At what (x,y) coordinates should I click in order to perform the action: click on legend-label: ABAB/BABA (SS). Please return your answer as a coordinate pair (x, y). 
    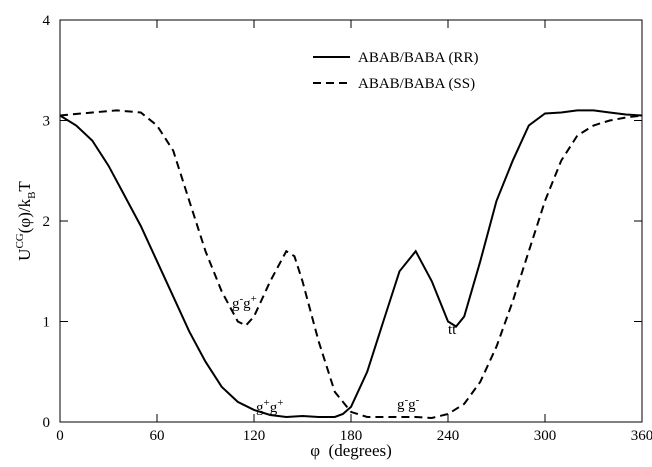
    Looking at the image, I should click on (416, 84).